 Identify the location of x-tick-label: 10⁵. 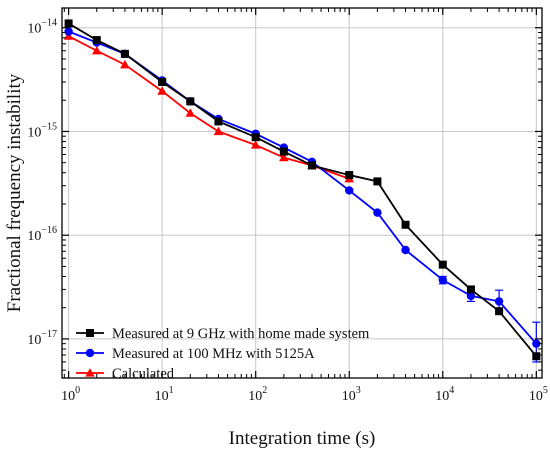
(538, 394).